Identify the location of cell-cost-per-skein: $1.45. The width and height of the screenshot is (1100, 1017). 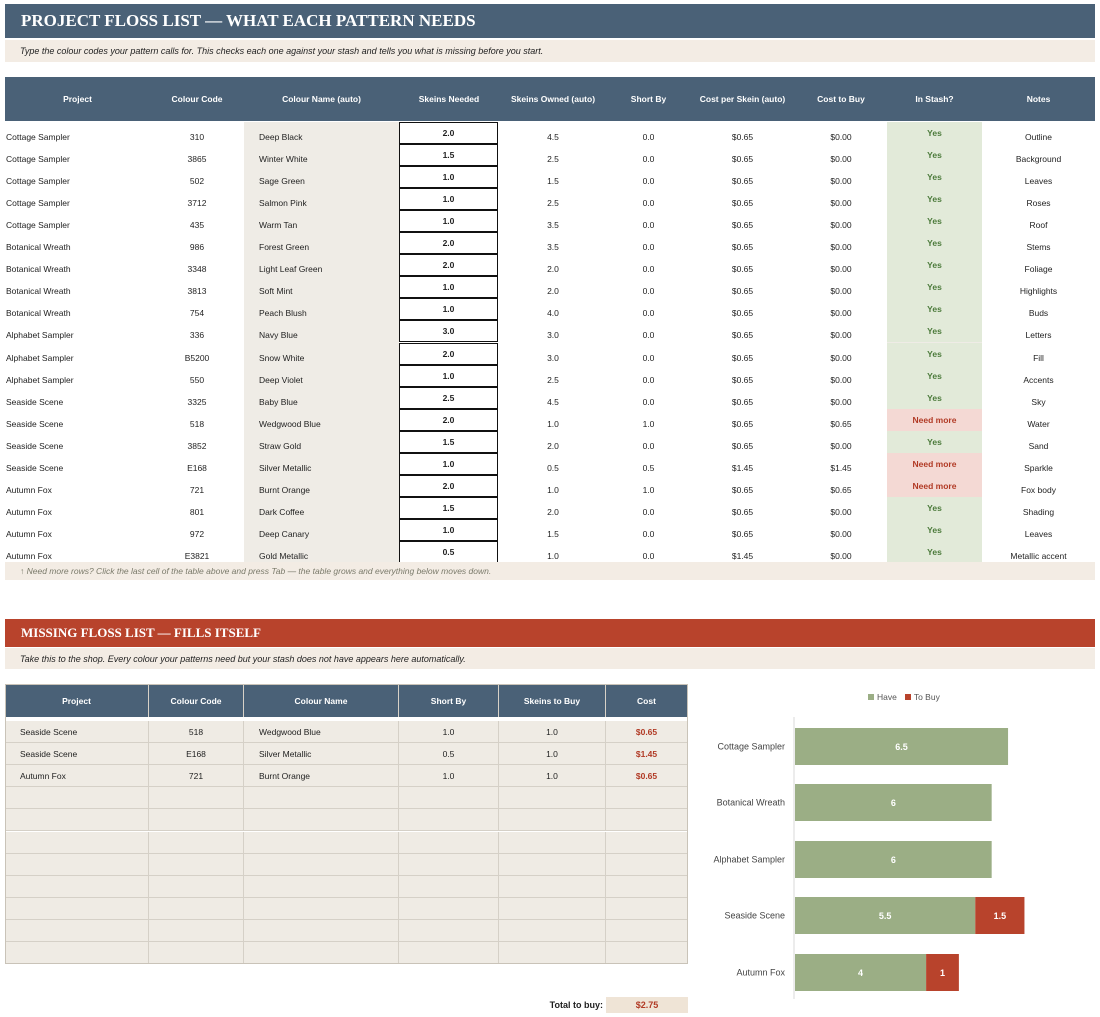
(742, 555).